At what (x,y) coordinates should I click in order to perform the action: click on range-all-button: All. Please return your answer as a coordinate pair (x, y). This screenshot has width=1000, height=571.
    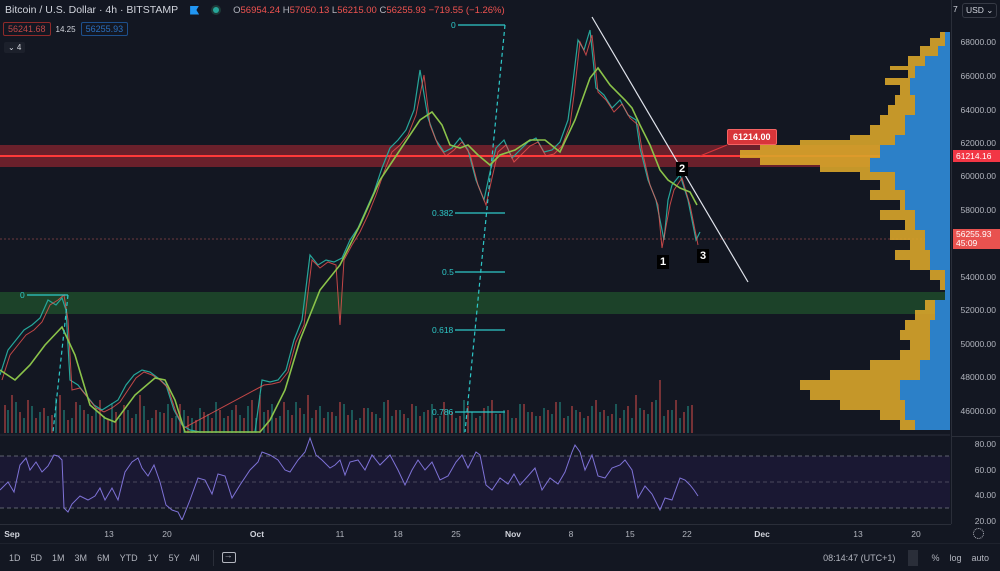
    Looking at the image, I should click on (194, 557).